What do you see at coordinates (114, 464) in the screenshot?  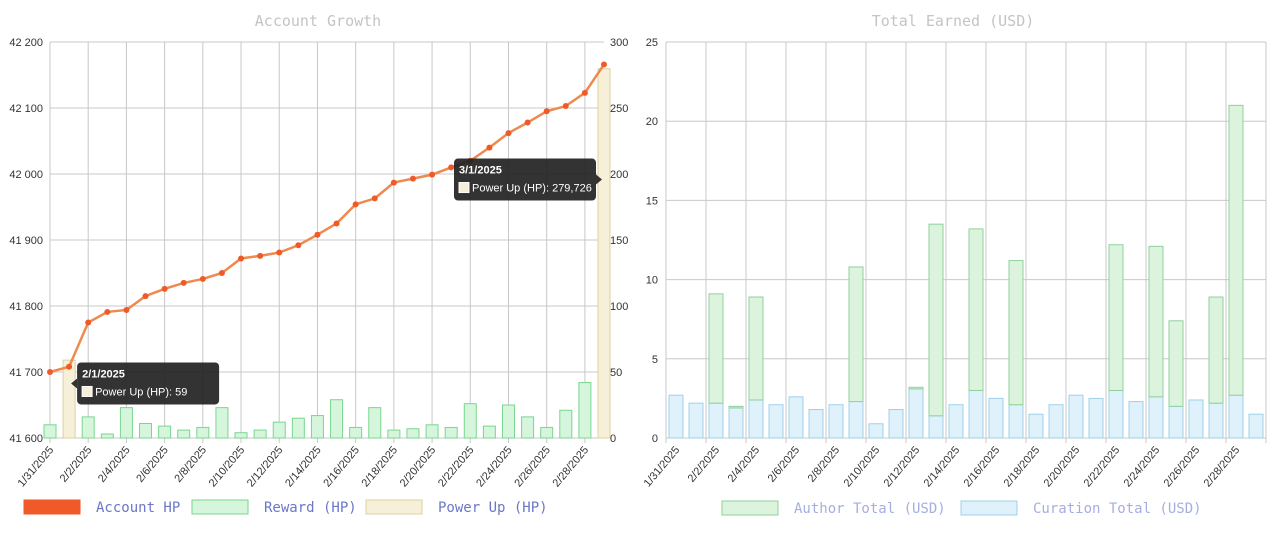 I see `x-tick-label: 2/4/2025` at bounding box center [114, 464].